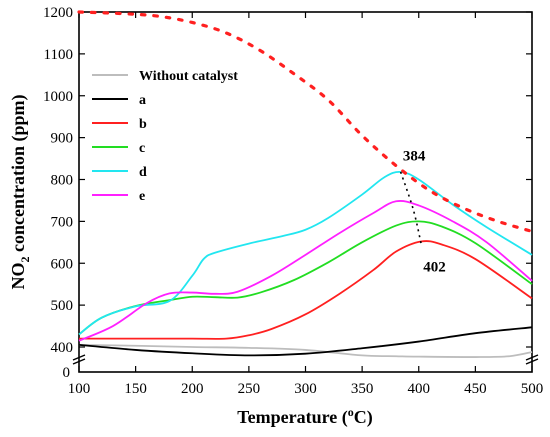  What do you see at coordinates (62, 139) in the screenshot?
I see `y-tick-label: 900` at bounding box center [62, 139].